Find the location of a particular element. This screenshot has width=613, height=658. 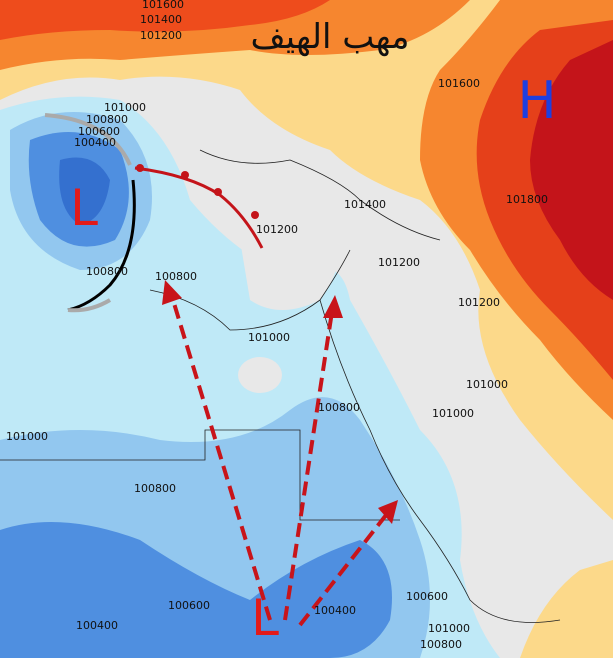

map-title: مهب الهيف is located at coordinates (329, 37).